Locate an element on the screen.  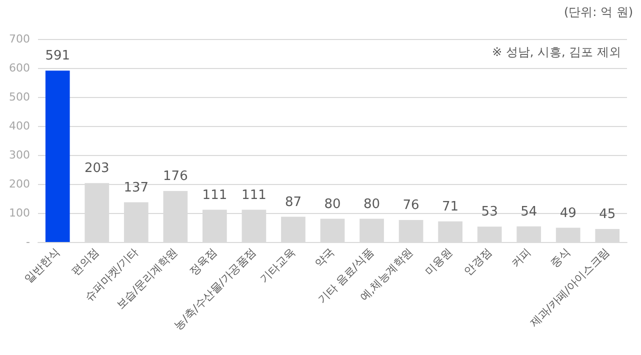
data-label: 176 is located at coordinates (175, 176).